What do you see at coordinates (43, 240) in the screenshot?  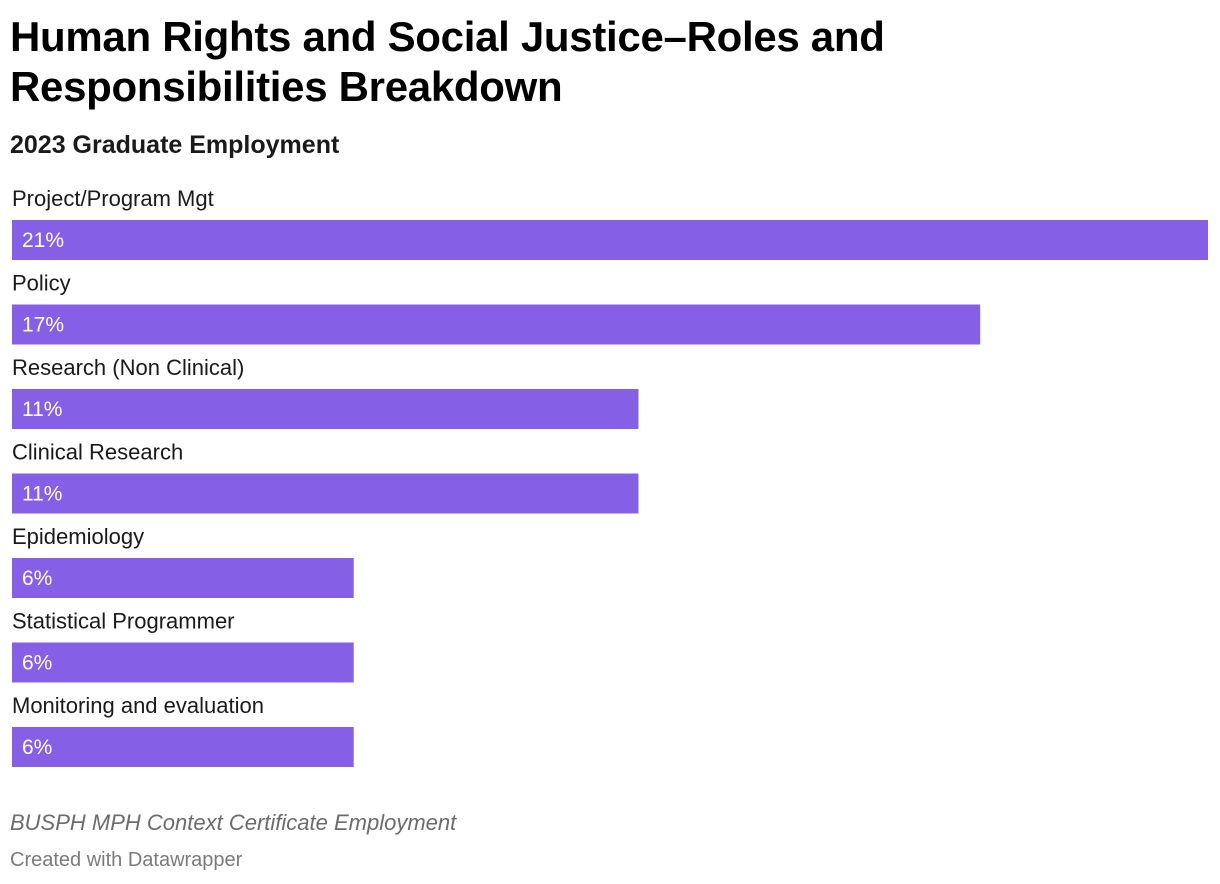 I see `value-label: 21%` at bounding box center [43, 240].